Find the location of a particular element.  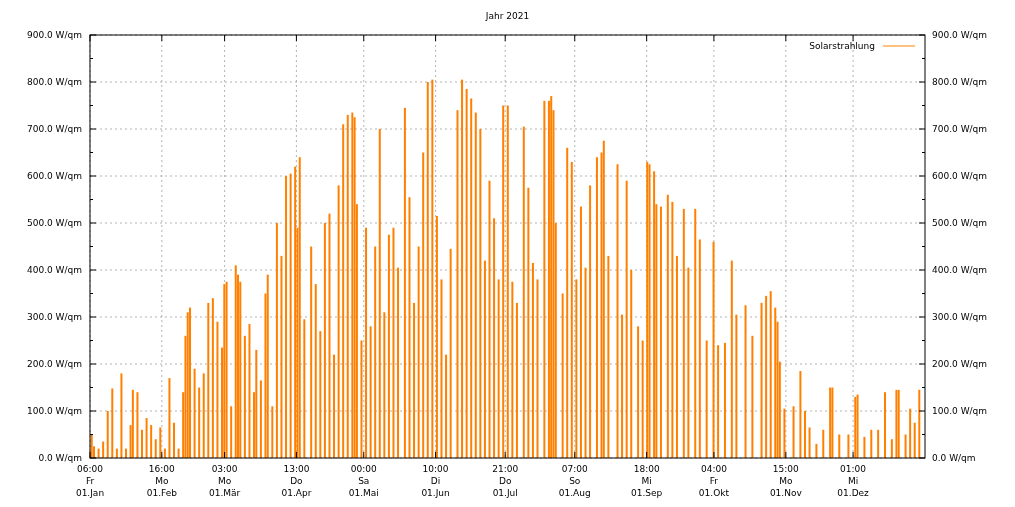

y-tick-label: 800.0 W/qm is located at coordinates (54, 82).